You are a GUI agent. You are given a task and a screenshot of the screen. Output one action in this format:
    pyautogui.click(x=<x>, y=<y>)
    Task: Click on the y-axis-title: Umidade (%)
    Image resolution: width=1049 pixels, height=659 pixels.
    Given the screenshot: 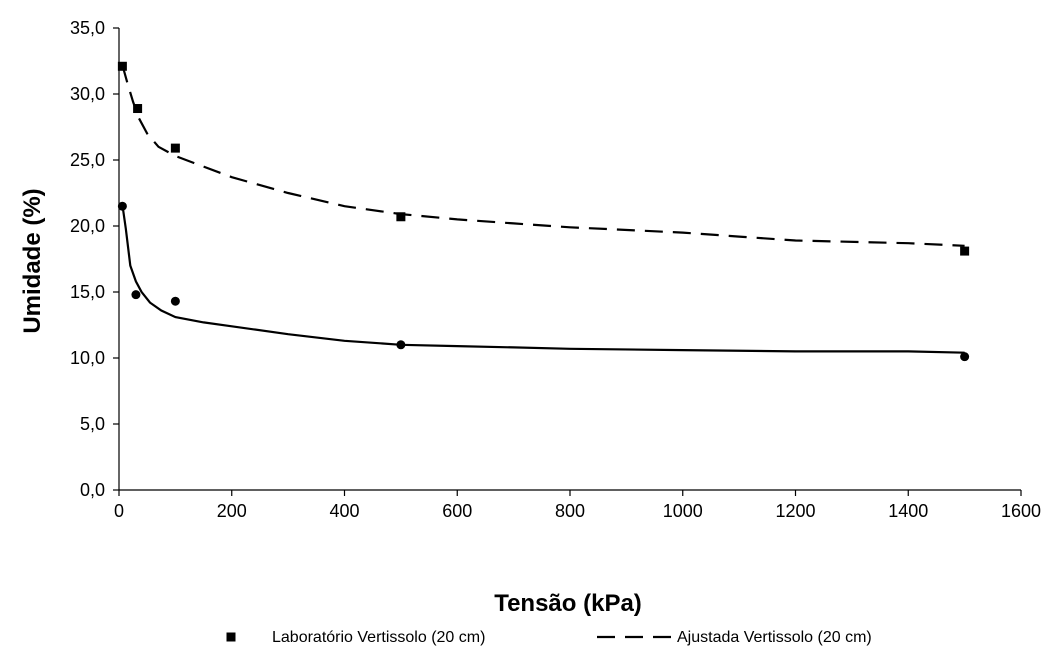 What is the action you would take?
    pyautogui.click(x=32, y=260)
    